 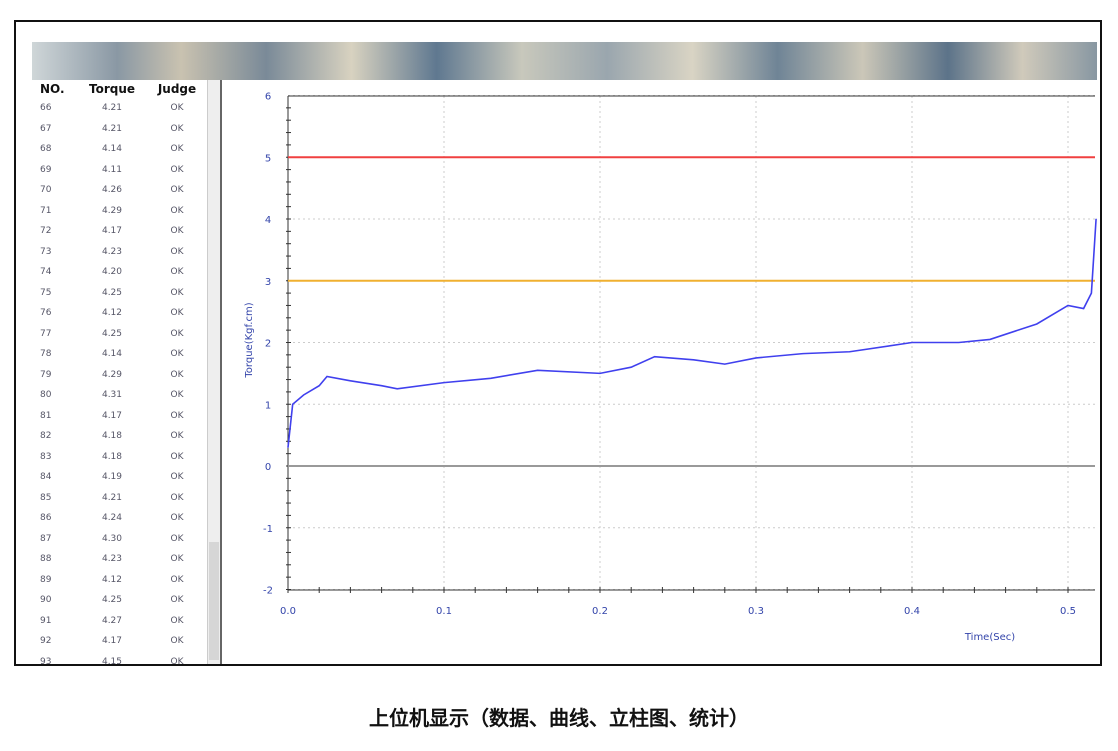 I want to click on table-row: 71 4.29 OK, so click(x=119, y=211).